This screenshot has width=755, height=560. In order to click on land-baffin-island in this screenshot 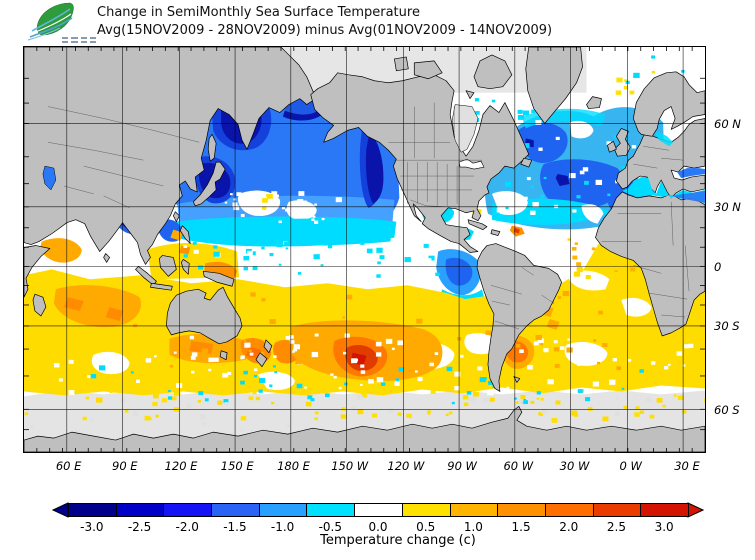, I will do `click(493, 72)`.